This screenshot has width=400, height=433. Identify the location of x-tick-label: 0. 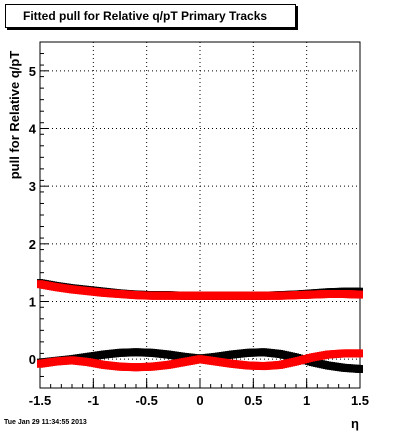
(199, 400).